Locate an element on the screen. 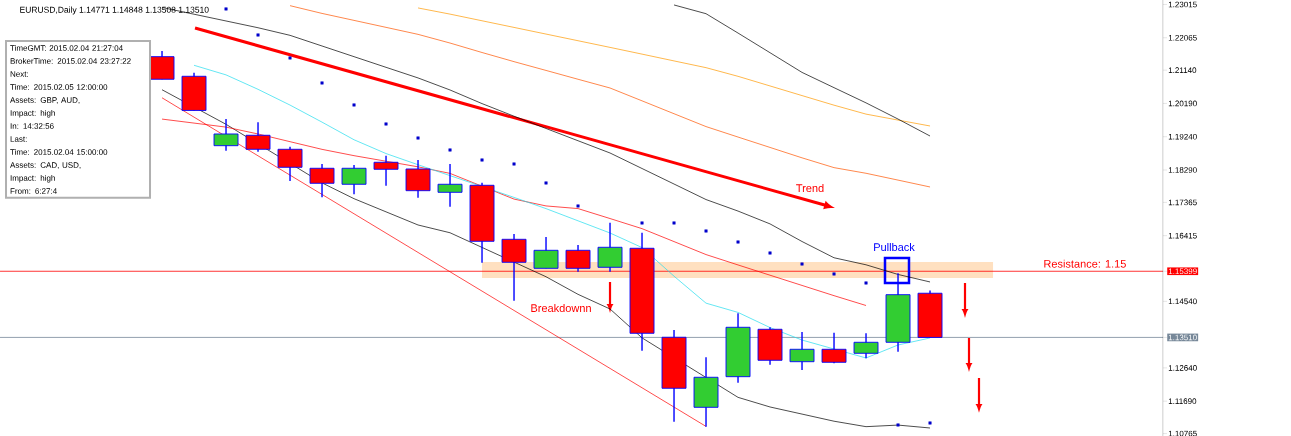  y-tick-label: 1.23015 is located at coordinates (1182, 4).